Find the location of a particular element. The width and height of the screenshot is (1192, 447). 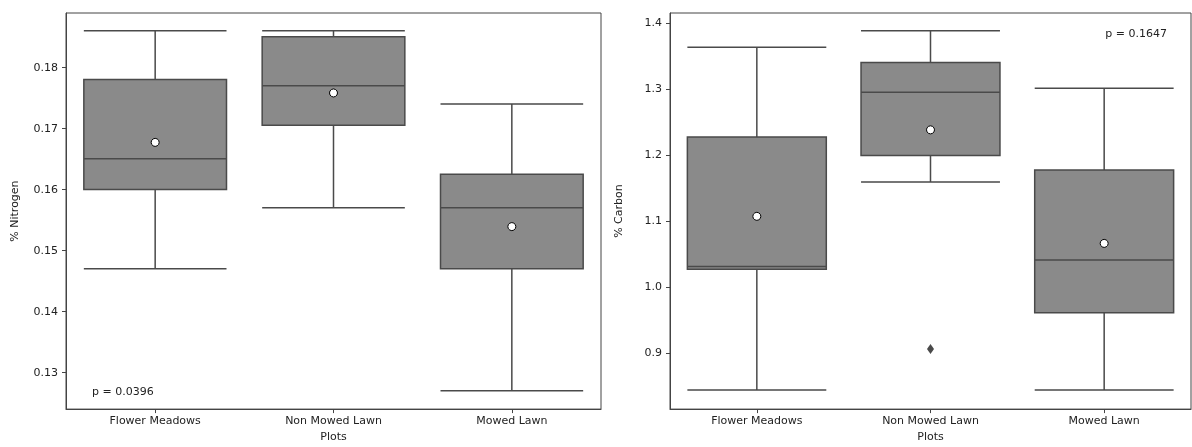

y-tick-label: 1.3 is located at coordinates (653, 89).